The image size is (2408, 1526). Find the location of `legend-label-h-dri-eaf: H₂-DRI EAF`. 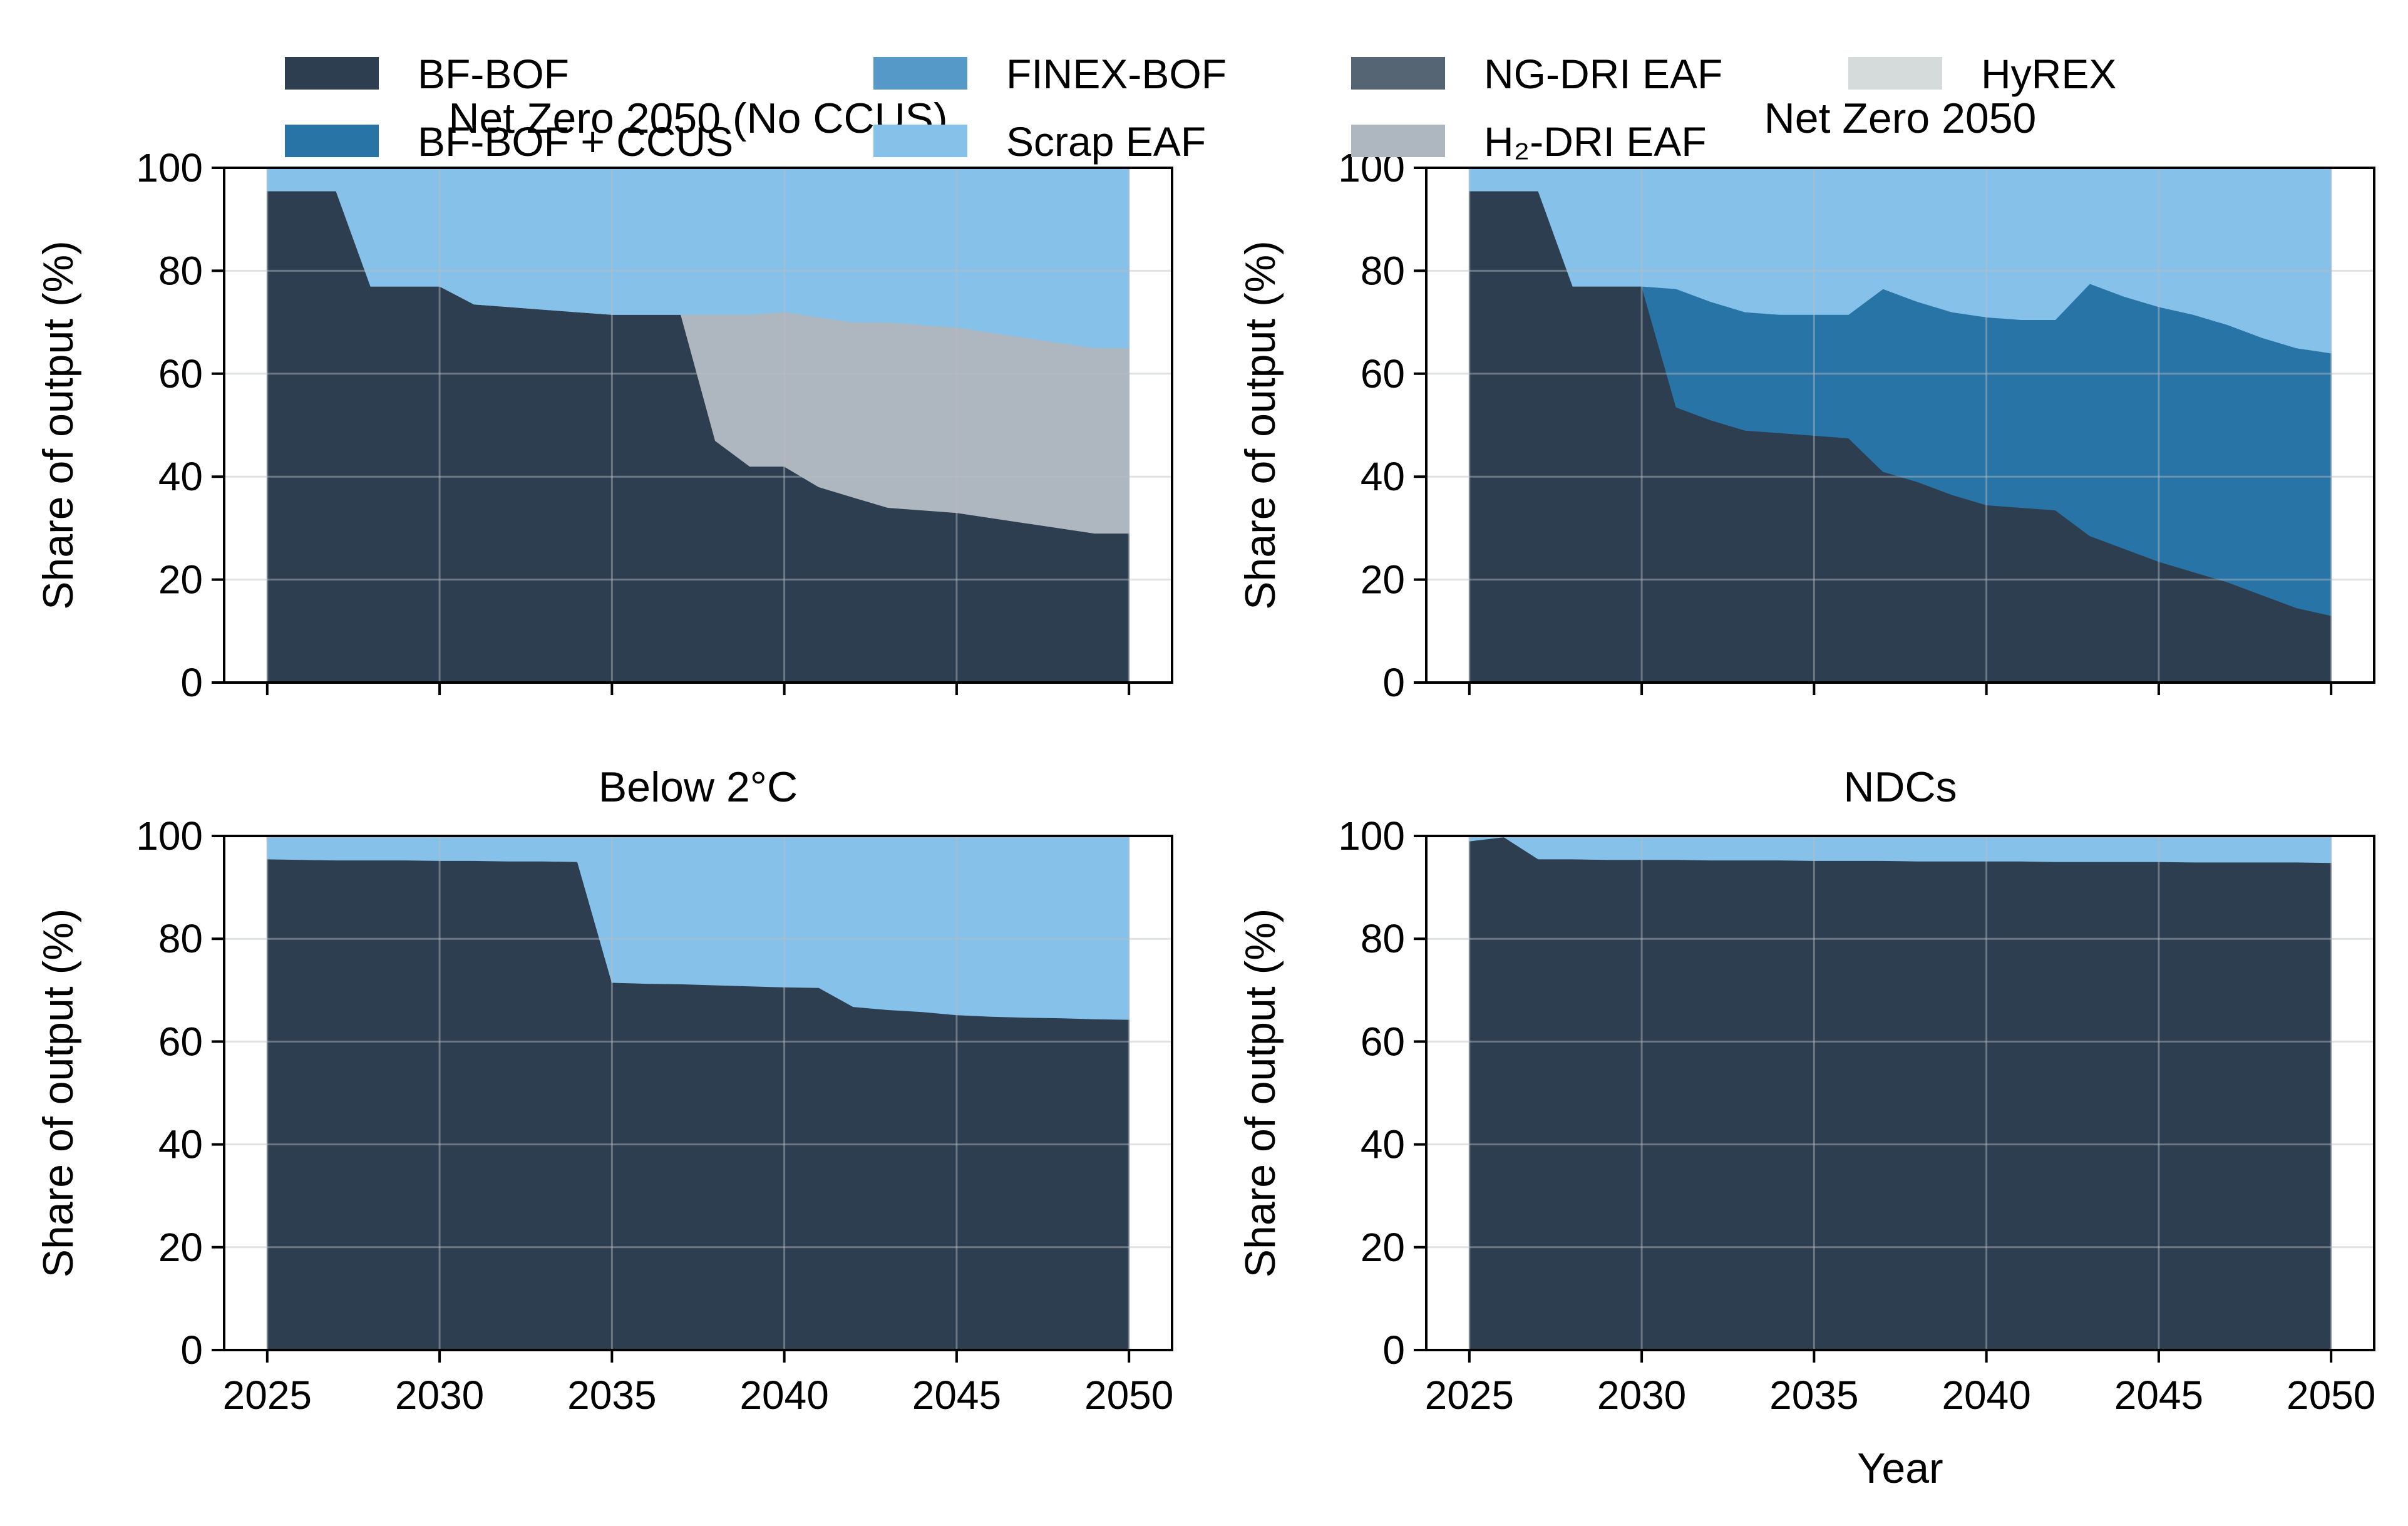

legend-label-h-dri-eaf: H₂-DRI EAF is located at coordinates (1595, 141).